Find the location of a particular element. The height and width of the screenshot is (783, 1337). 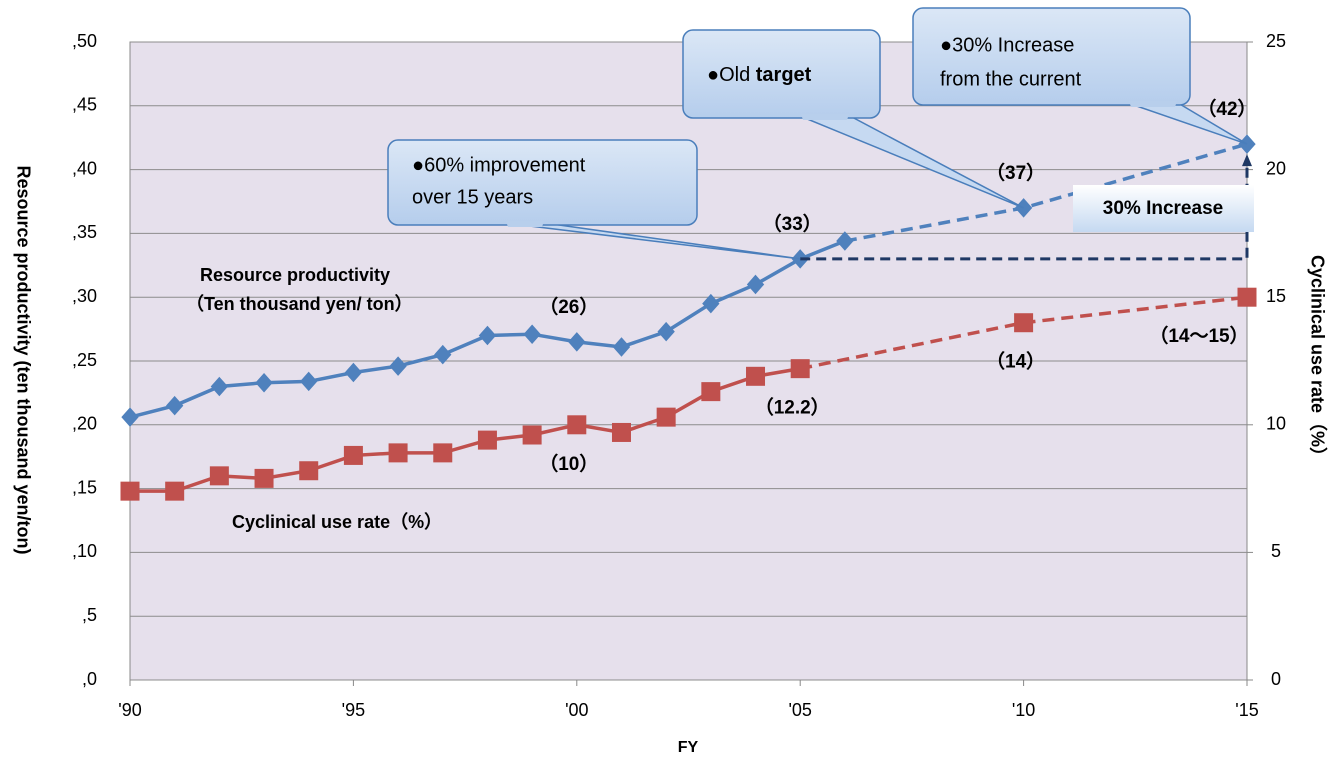

annotation: over 15 years is located at coordinates (472, 197).